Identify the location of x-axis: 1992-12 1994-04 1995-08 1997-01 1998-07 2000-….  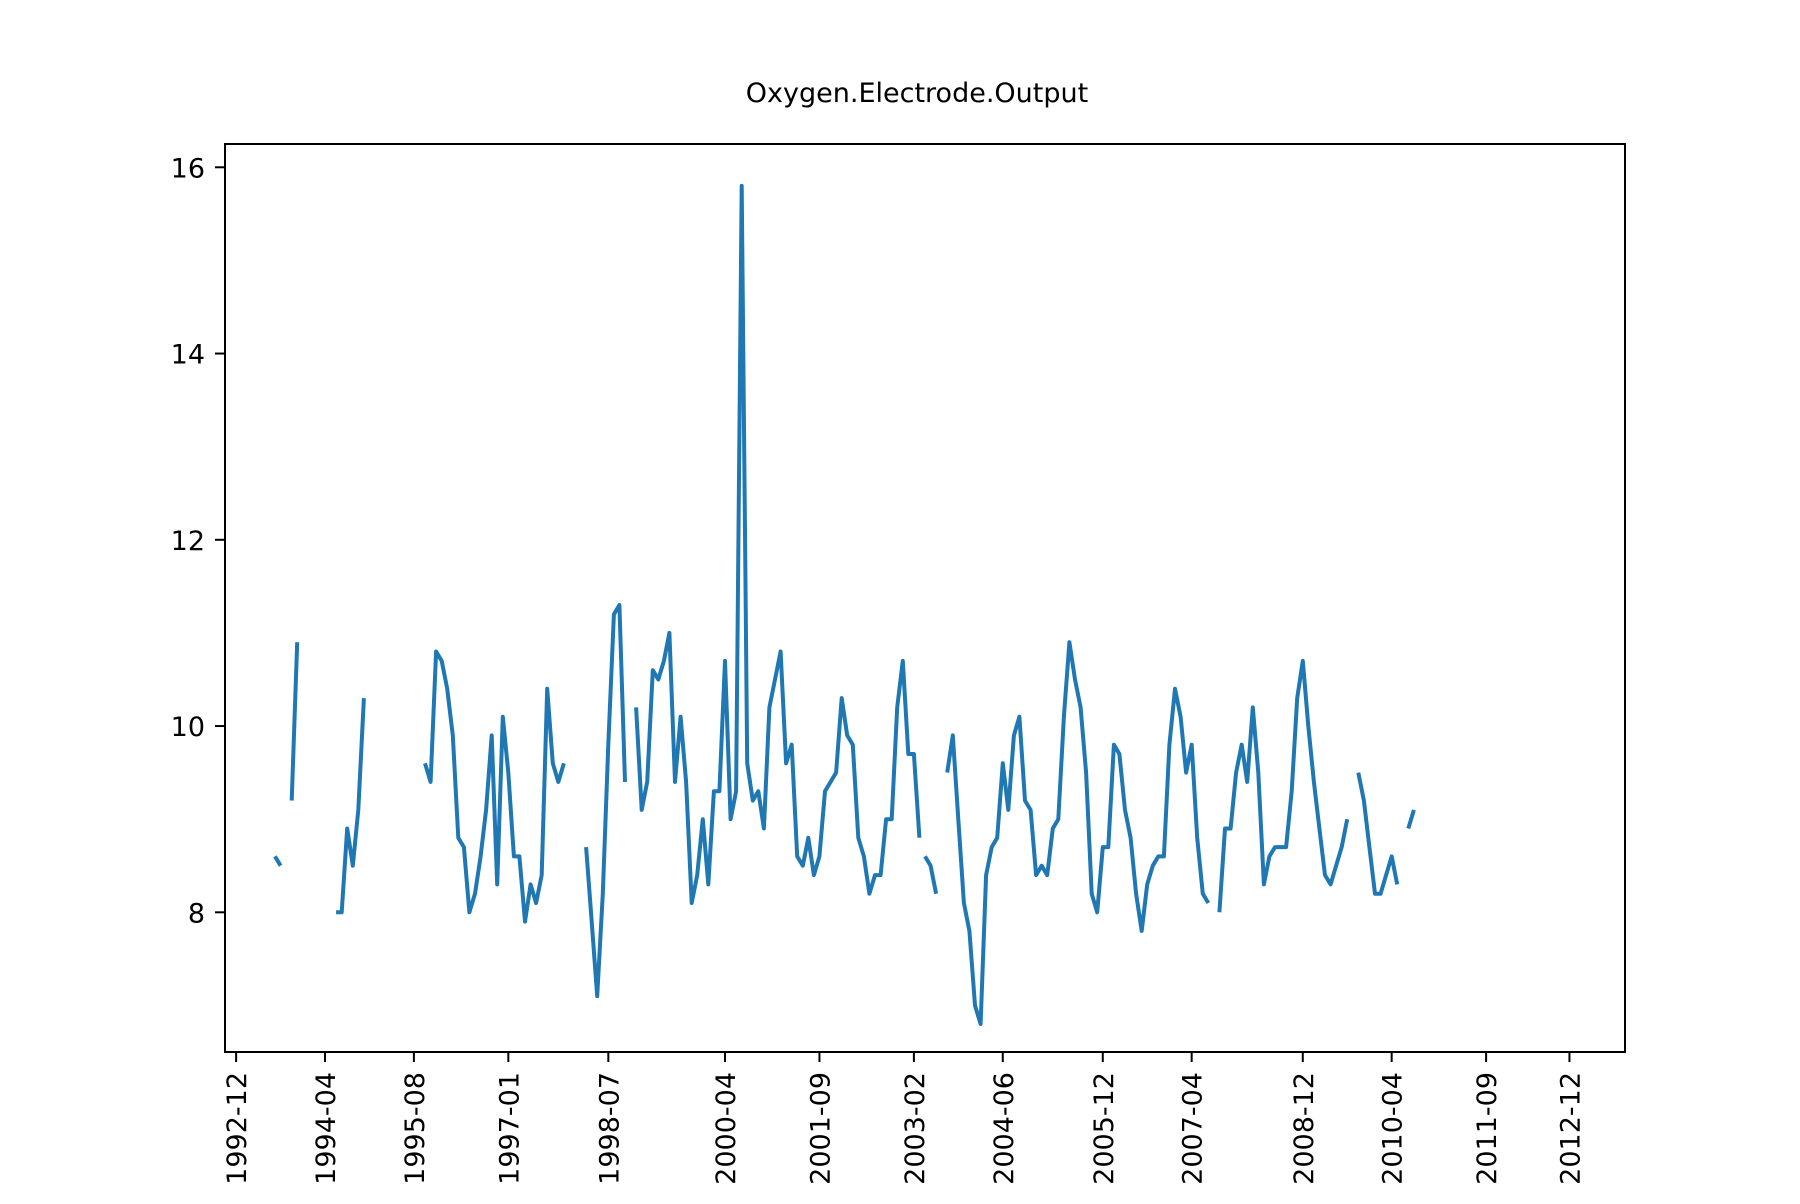
(904, 1118).